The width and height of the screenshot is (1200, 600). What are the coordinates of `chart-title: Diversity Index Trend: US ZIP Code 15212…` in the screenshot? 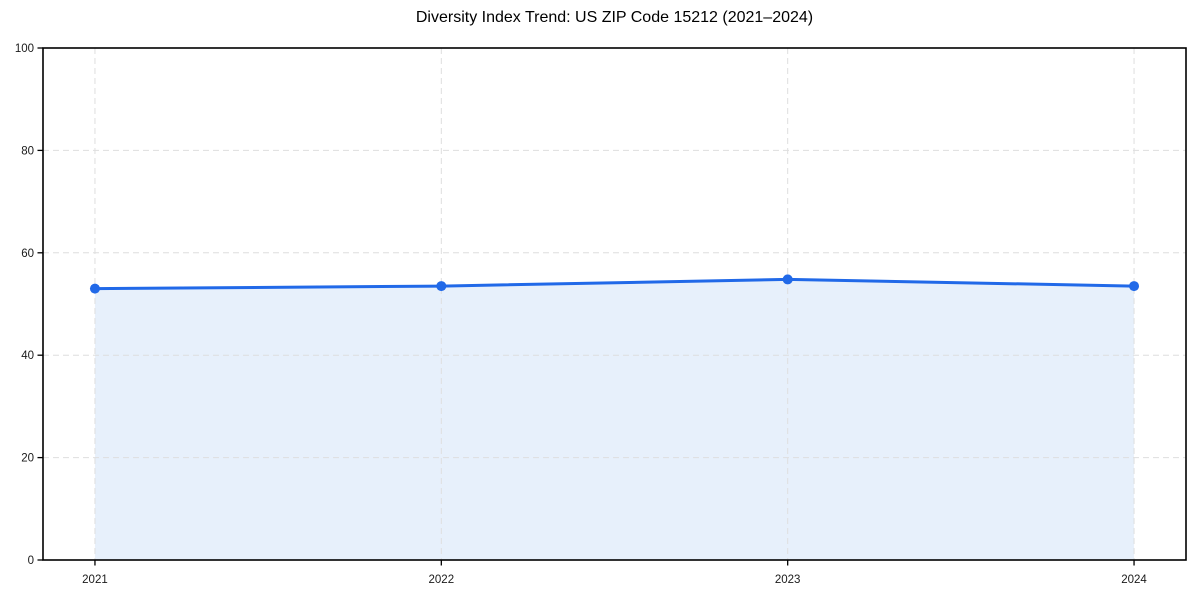 It's located at (614, 17).